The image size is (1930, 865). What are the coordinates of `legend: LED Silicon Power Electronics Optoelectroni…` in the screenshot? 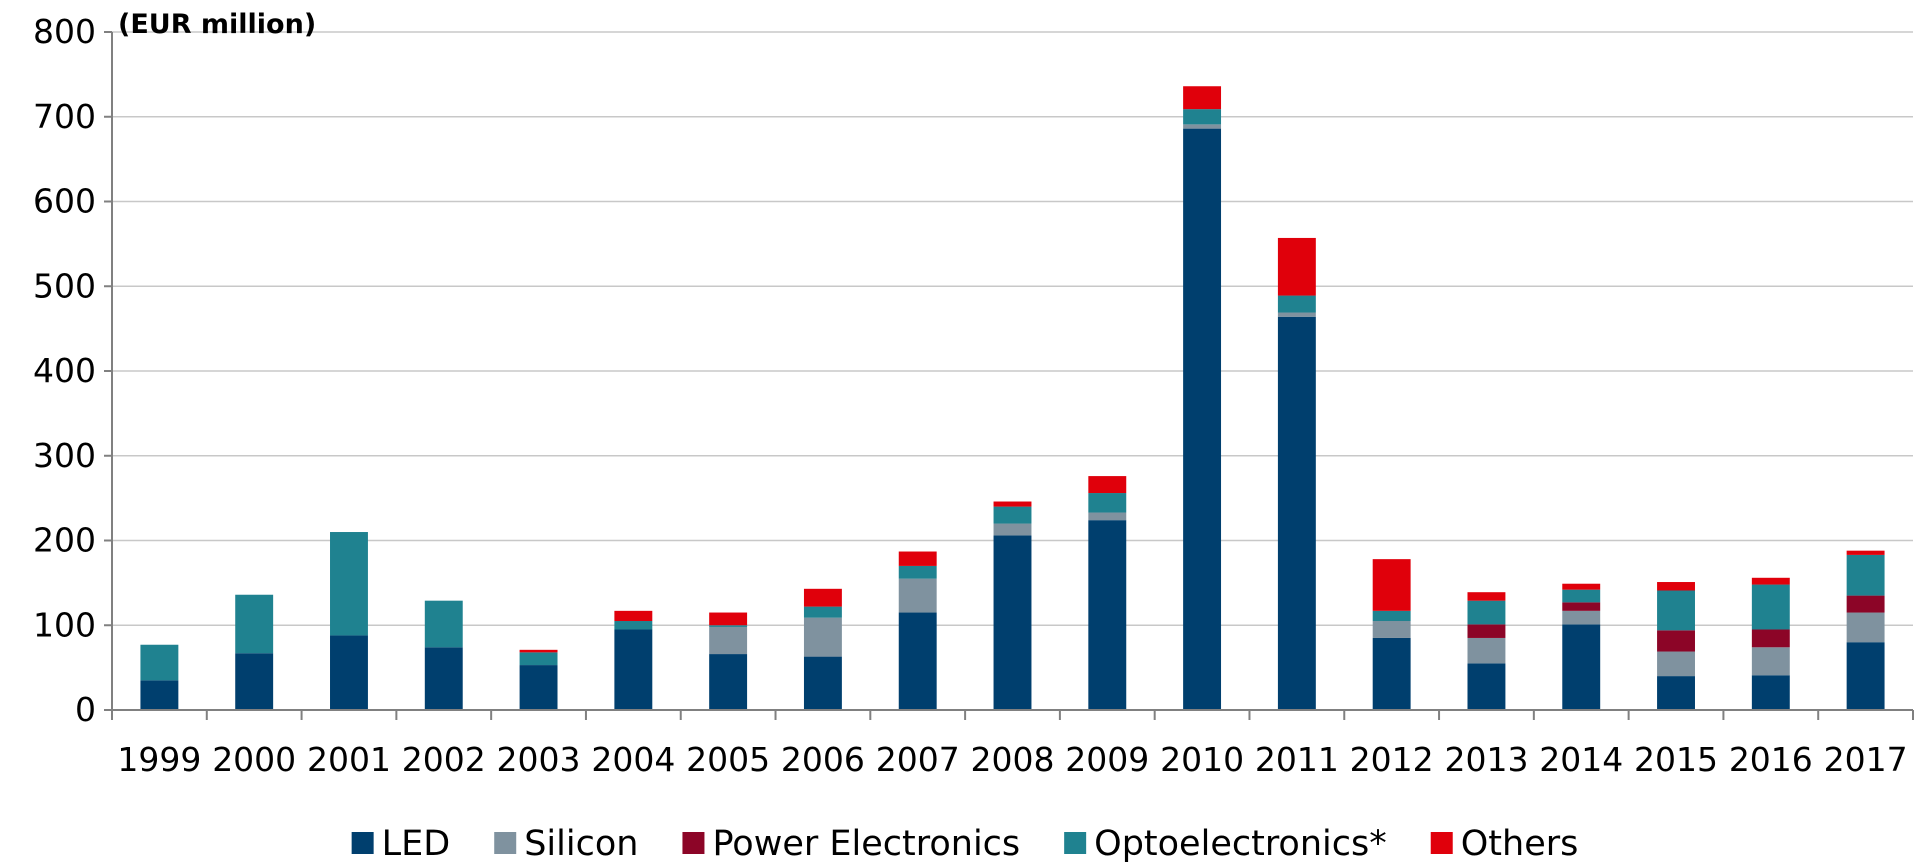 It's located at (965, 844).